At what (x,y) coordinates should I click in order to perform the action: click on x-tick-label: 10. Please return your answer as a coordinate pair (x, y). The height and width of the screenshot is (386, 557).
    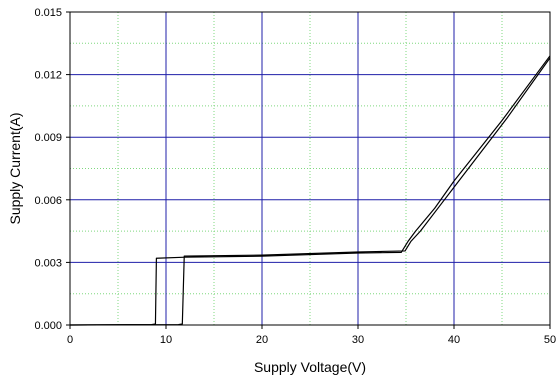
    Looking at the image, I should click on (166, 340).